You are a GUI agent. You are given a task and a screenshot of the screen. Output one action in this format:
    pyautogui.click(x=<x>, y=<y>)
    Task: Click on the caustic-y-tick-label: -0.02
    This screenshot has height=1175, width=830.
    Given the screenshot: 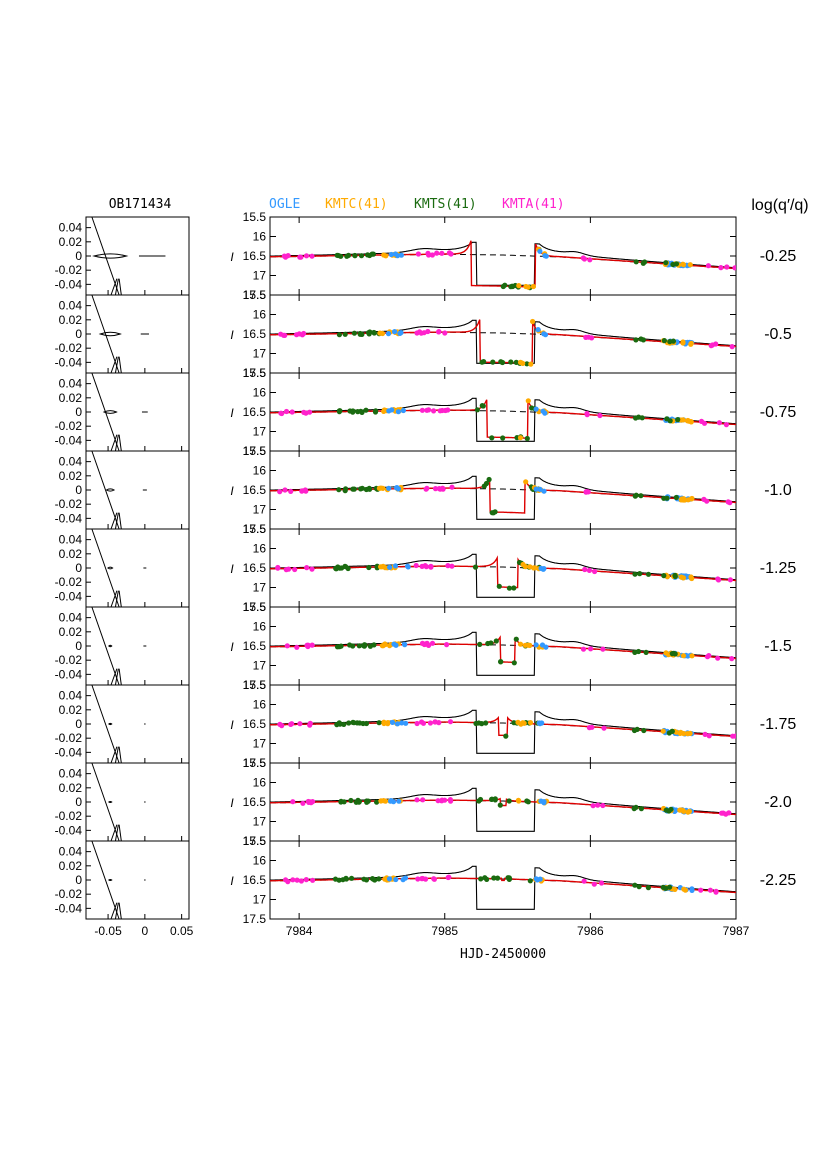 What is the action you would take?
    pyautogui.click(x=69, y=504)
    